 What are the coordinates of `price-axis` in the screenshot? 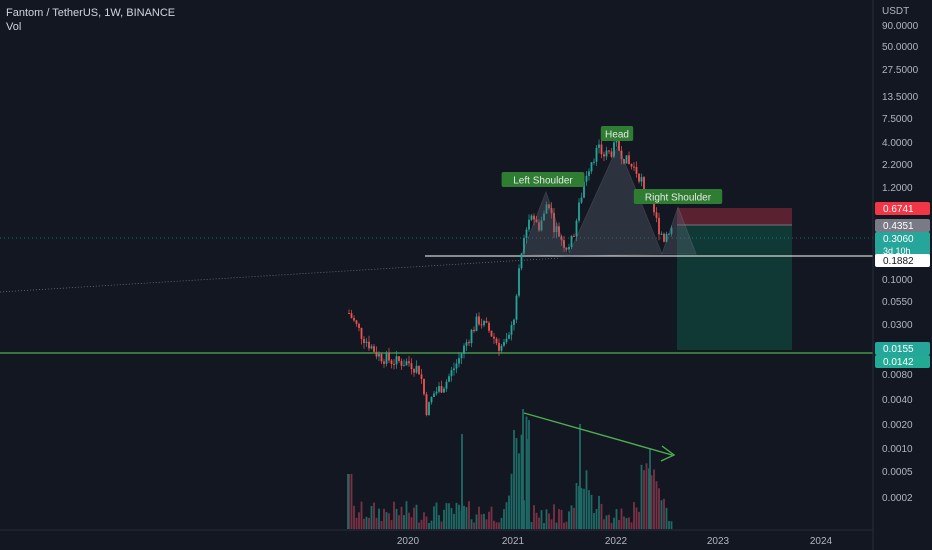 It's located at (902, 275).